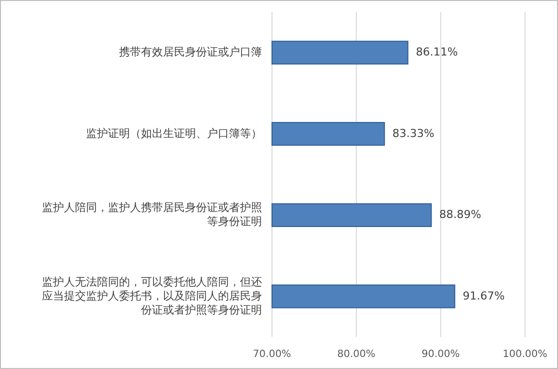 The width and height of the screenshot is (558, 369). Describe the element at coordinates (483, 295) in the screenshot. I see `data-label: 91.67%` at that location.